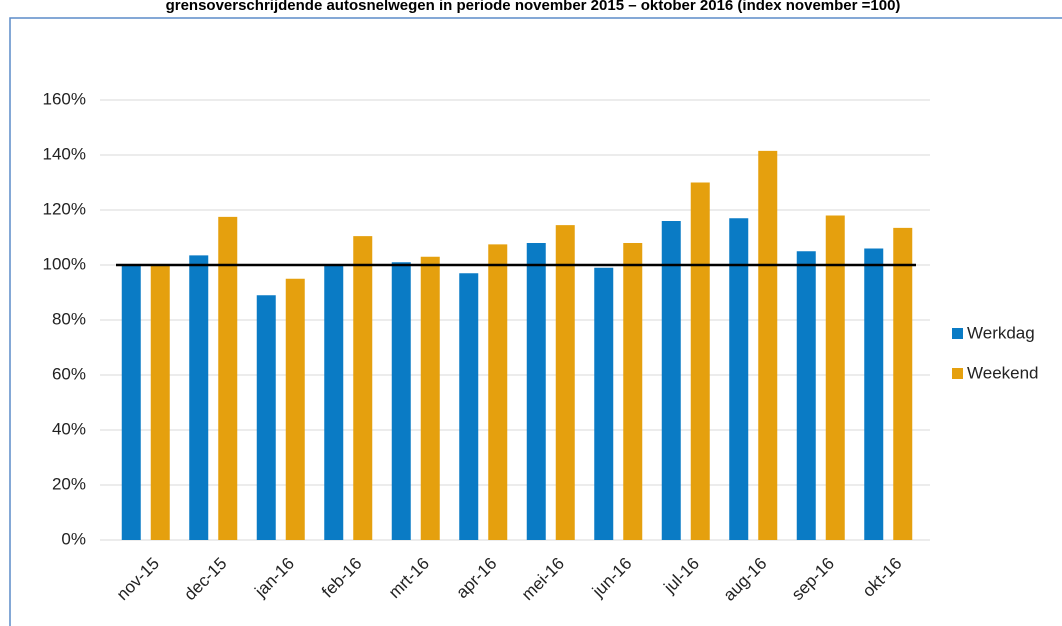 This screenshot has width=1062, height=626. I want to click on x-tick-label: jan-16, so click(274, 578).